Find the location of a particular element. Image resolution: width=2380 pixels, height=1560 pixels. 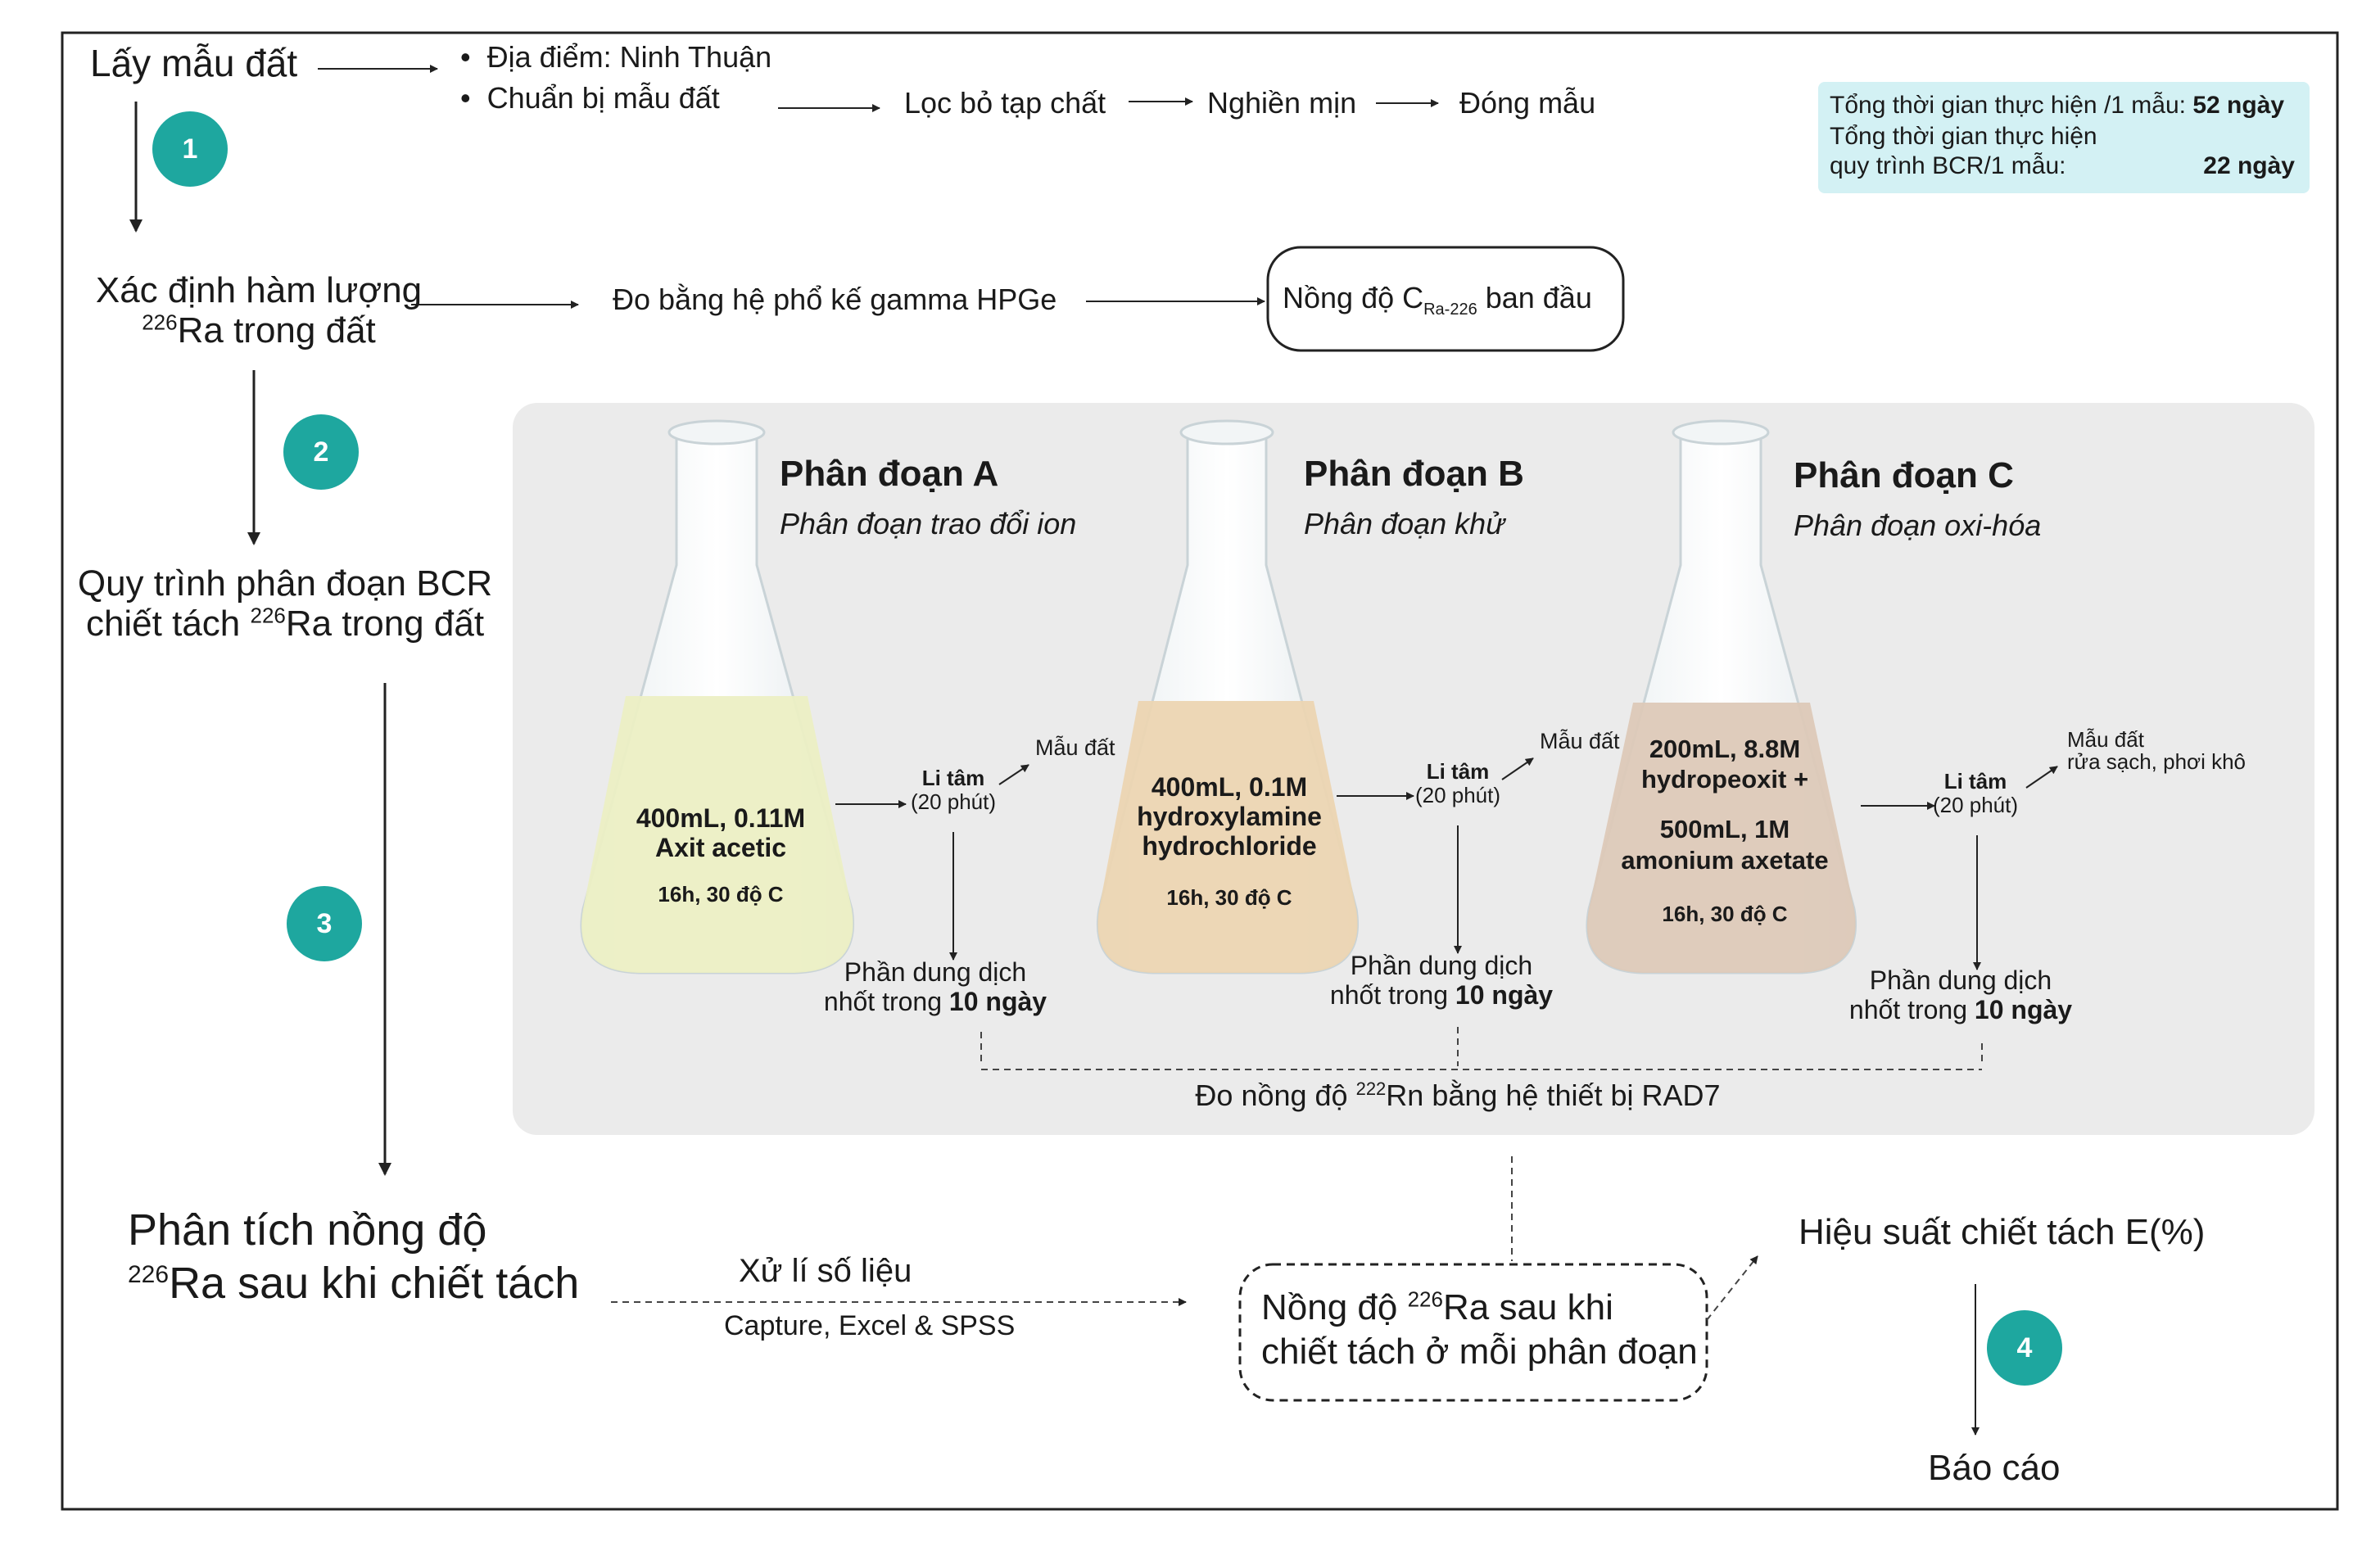

location-text: Địa điểm: Ninh Thuận is located at coordinates (629, 57).